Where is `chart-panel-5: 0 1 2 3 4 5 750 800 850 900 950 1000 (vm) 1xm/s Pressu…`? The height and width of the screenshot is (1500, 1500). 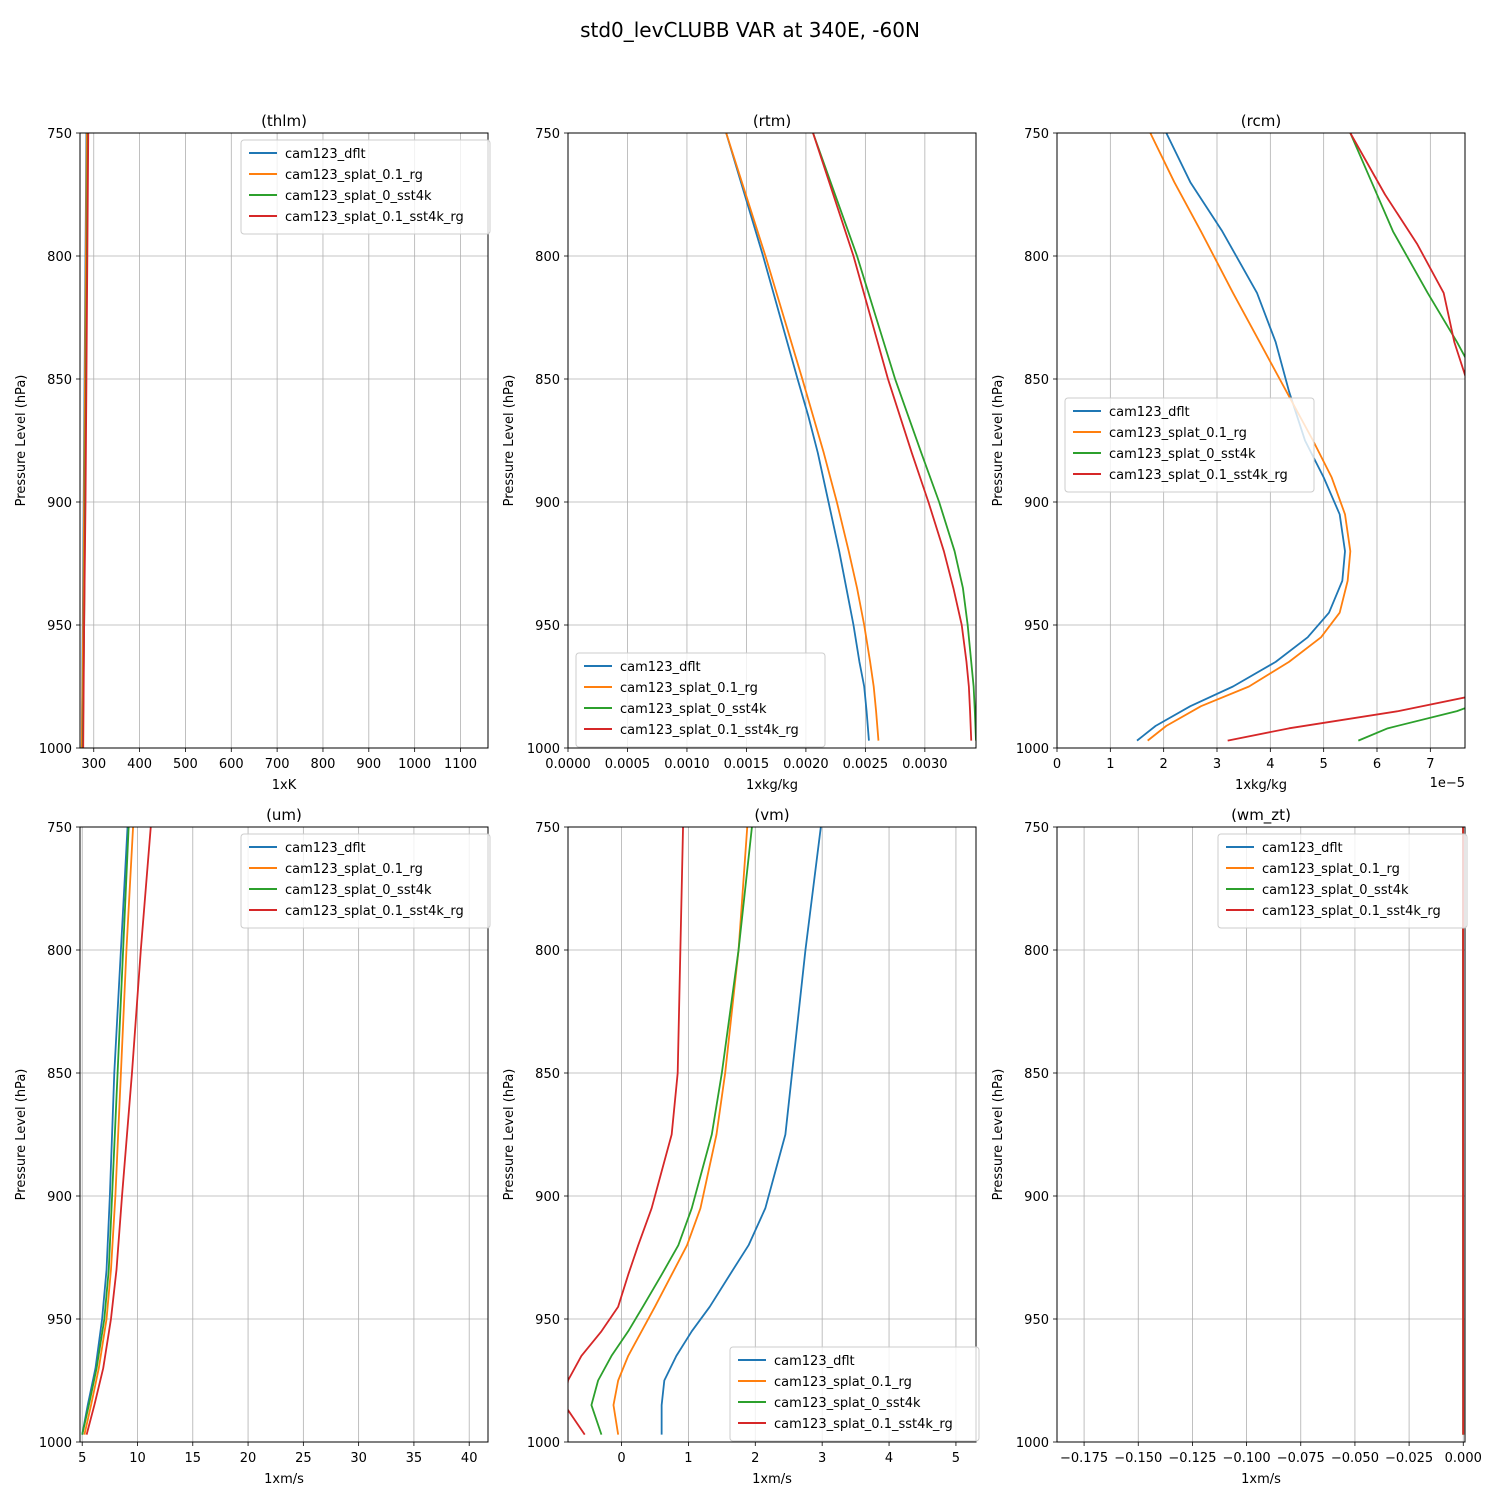 chart-panel-5: 0 1 2 3 4 5 750 800 850 900 950 1000 (vm) 1xm/s Pressu… is located at coordinates (741, 1146).